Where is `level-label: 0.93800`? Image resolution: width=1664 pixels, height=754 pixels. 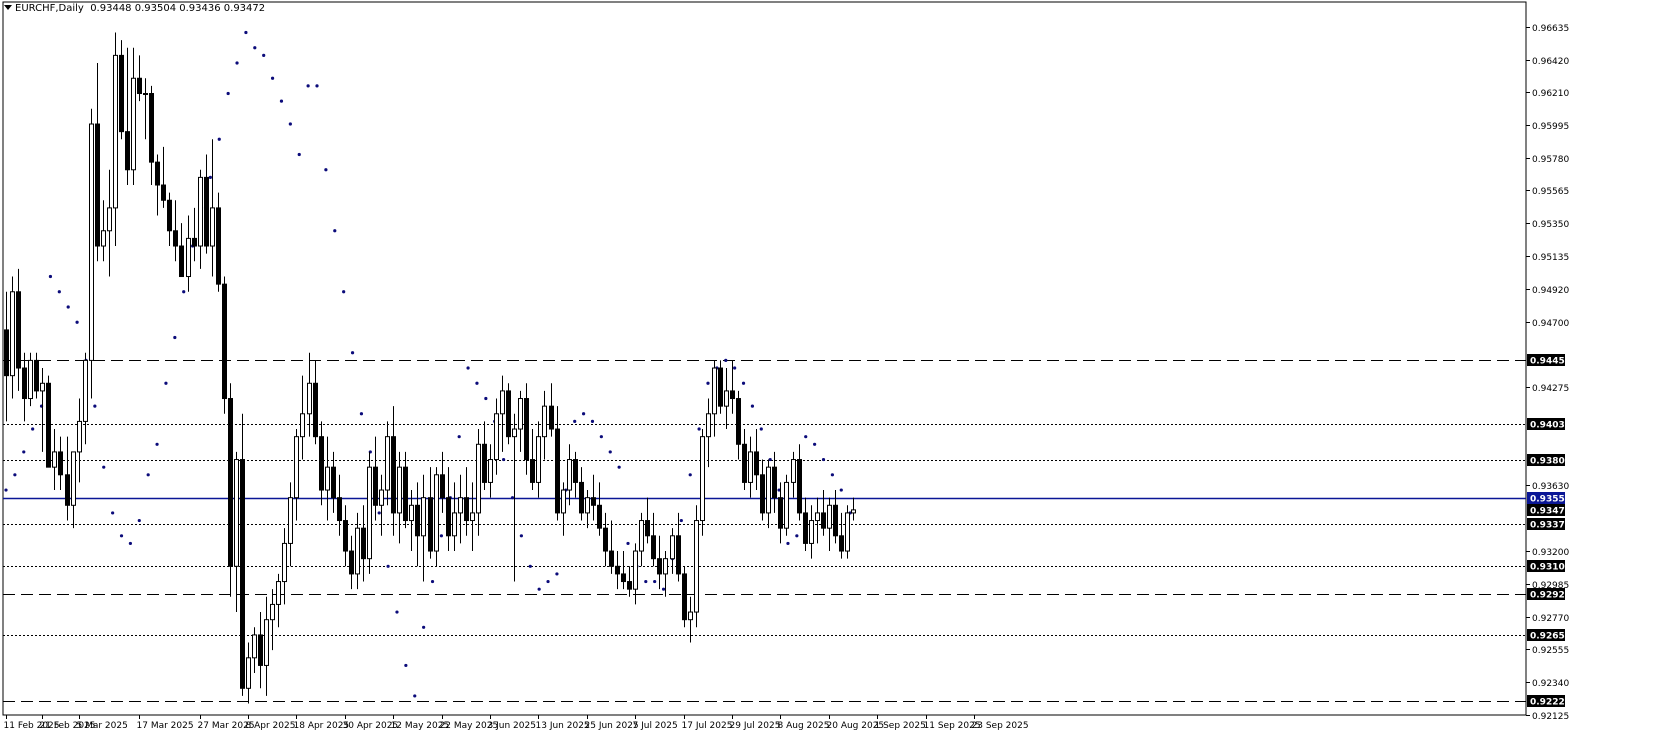
level-label: 0.93800 is located at coordinates (1549, 460).